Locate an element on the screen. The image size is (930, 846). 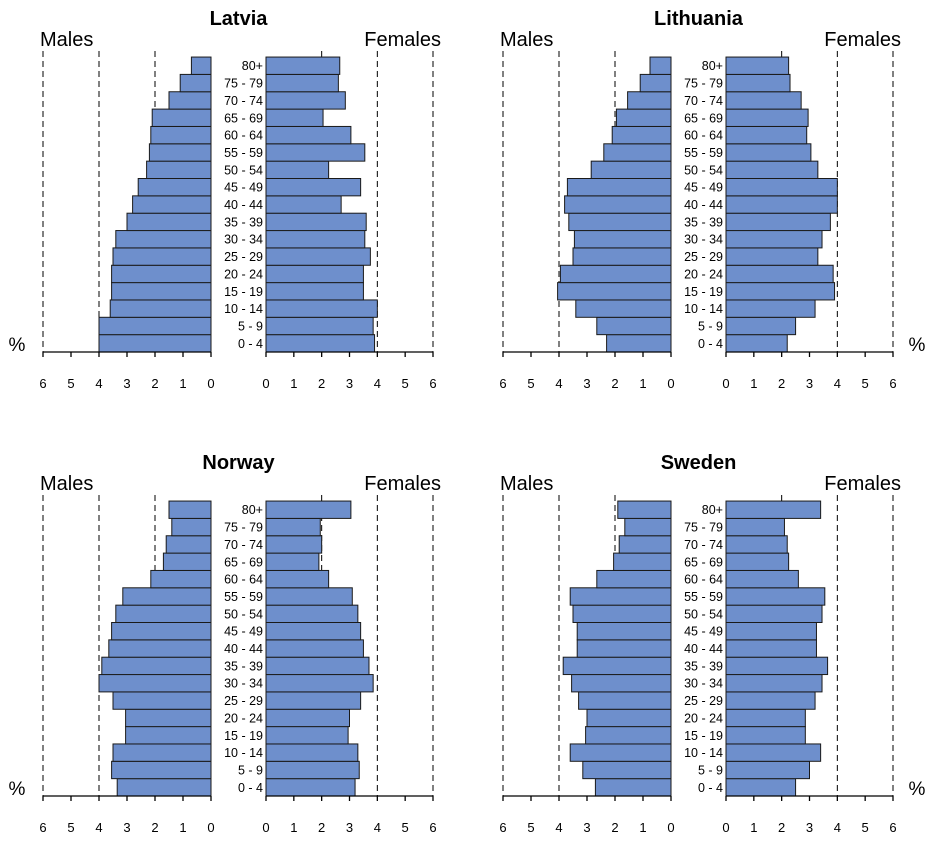
female-tick-label: 2 is located at coordinates (321, 827).